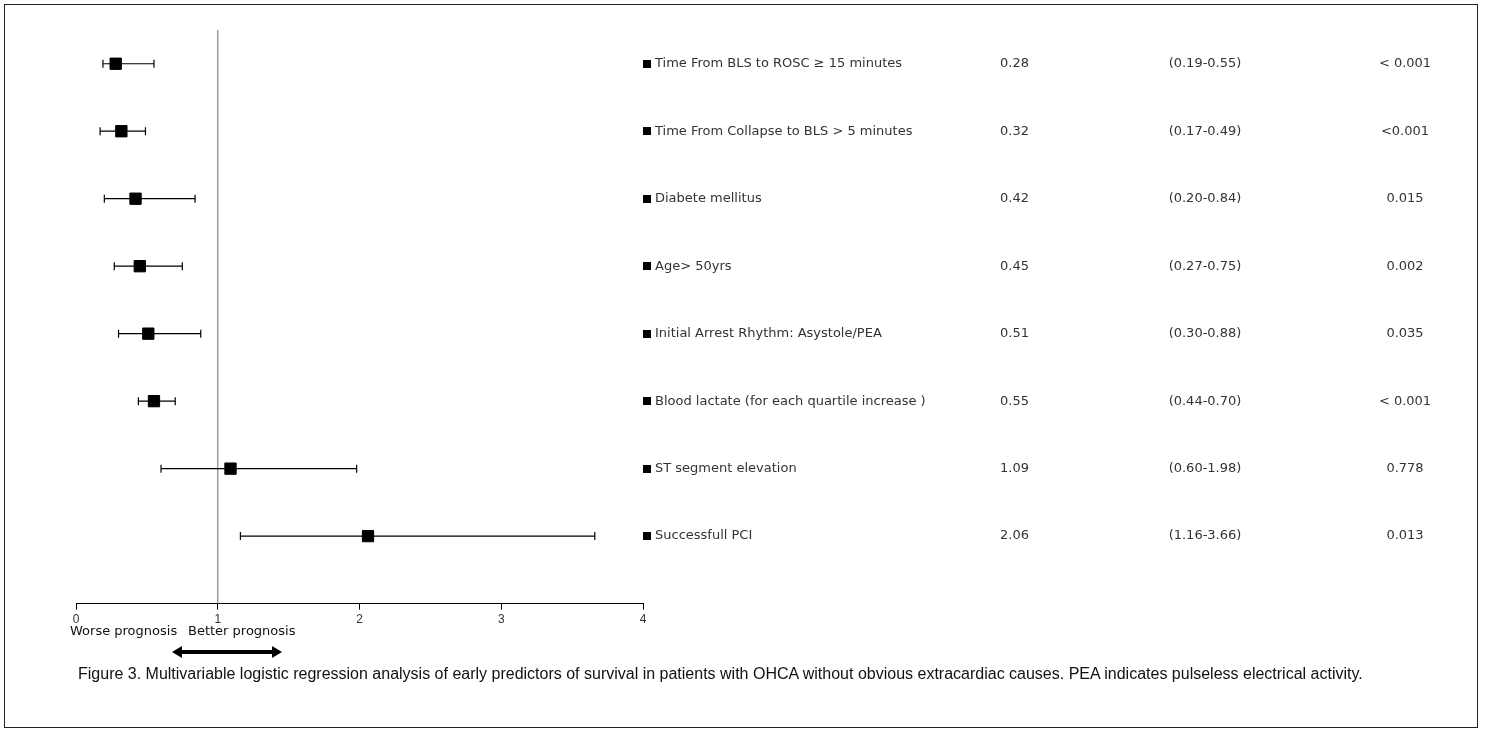 The width and height of the screenshot is (1486, 738). What do you see at coordinates (501, 619) in the screenshot?
I see `x-tick-label: 3` at bounding box center [501, 619].